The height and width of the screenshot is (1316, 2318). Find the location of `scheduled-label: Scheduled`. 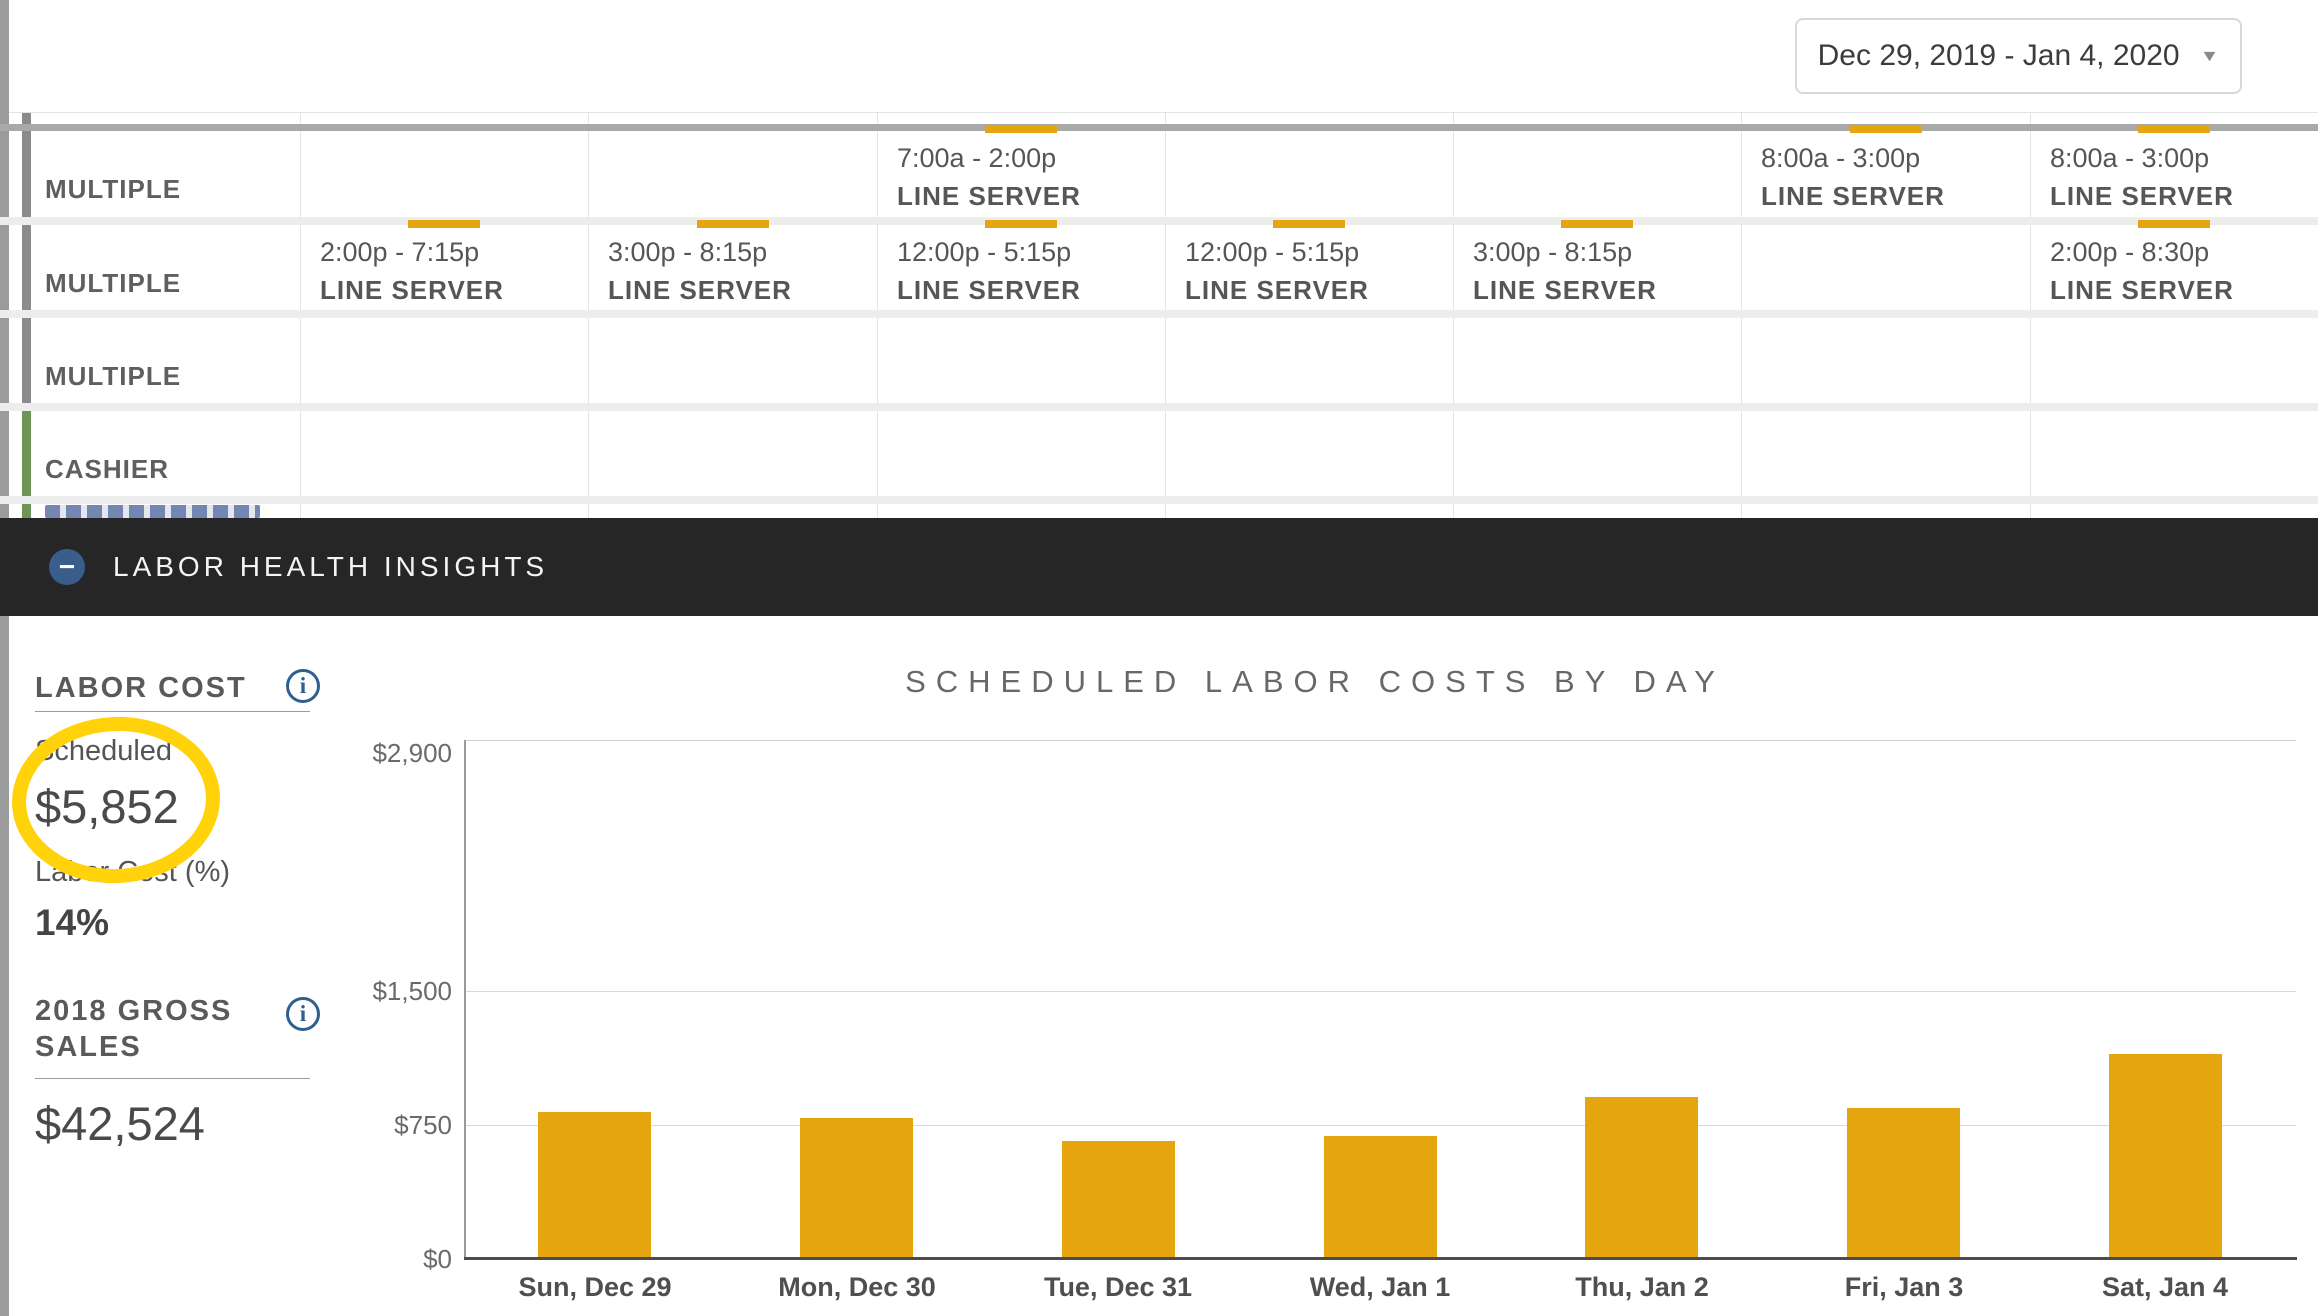

scheduled-label: Scheduled is located at coordinates (104, 751).